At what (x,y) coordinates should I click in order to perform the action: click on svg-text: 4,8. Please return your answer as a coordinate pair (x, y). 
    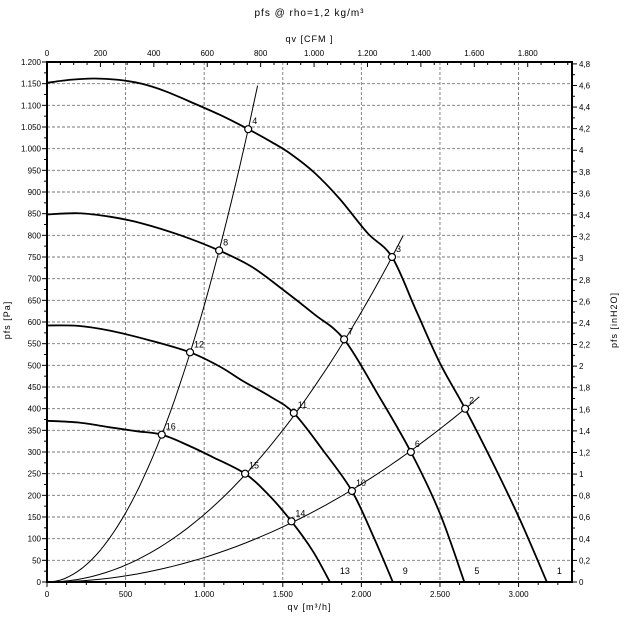
    Looking at the image, I should click on (585, 64).